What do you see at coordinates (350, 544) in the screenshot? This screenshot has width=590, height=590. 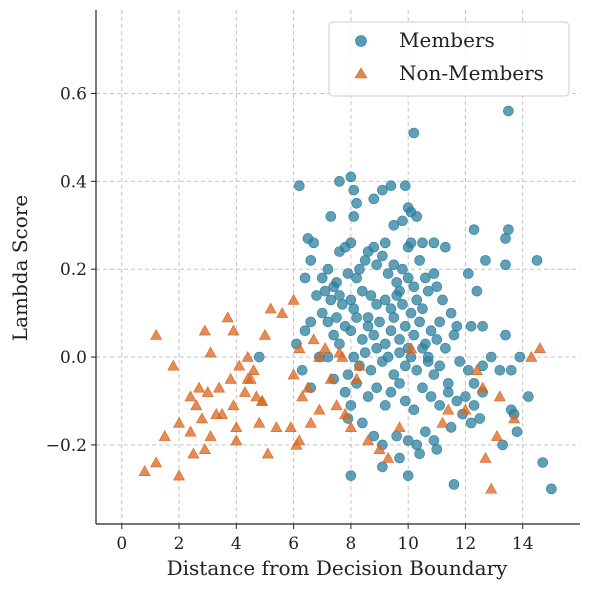 I see `x-tick-label: 8` at bounding box center [350, 544].